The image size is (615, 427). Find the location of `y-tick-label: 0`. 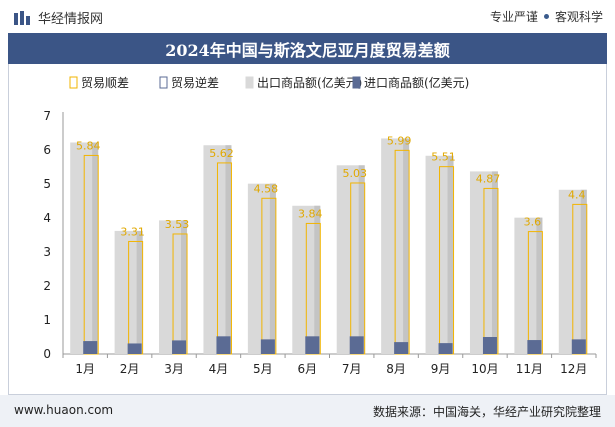

y-tick-label: 0 is located at coordinates (47, 354).